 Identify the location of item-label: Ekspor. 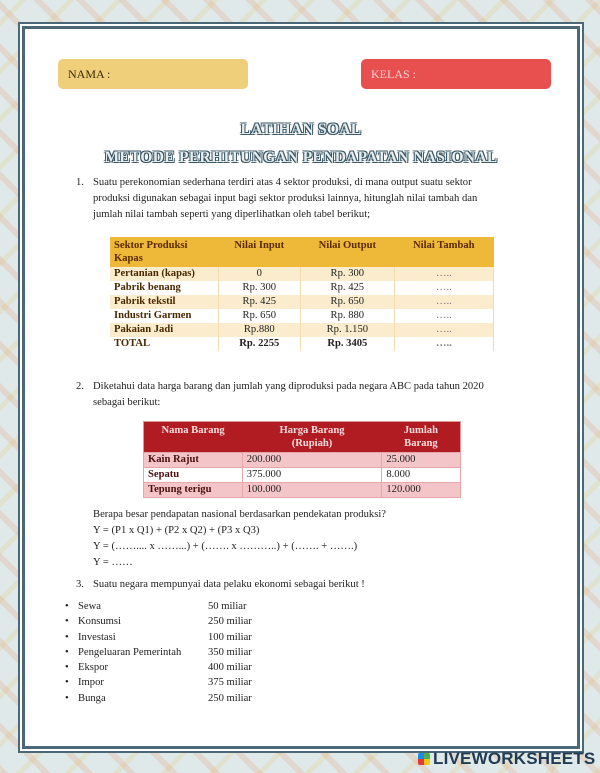
(93, 668).